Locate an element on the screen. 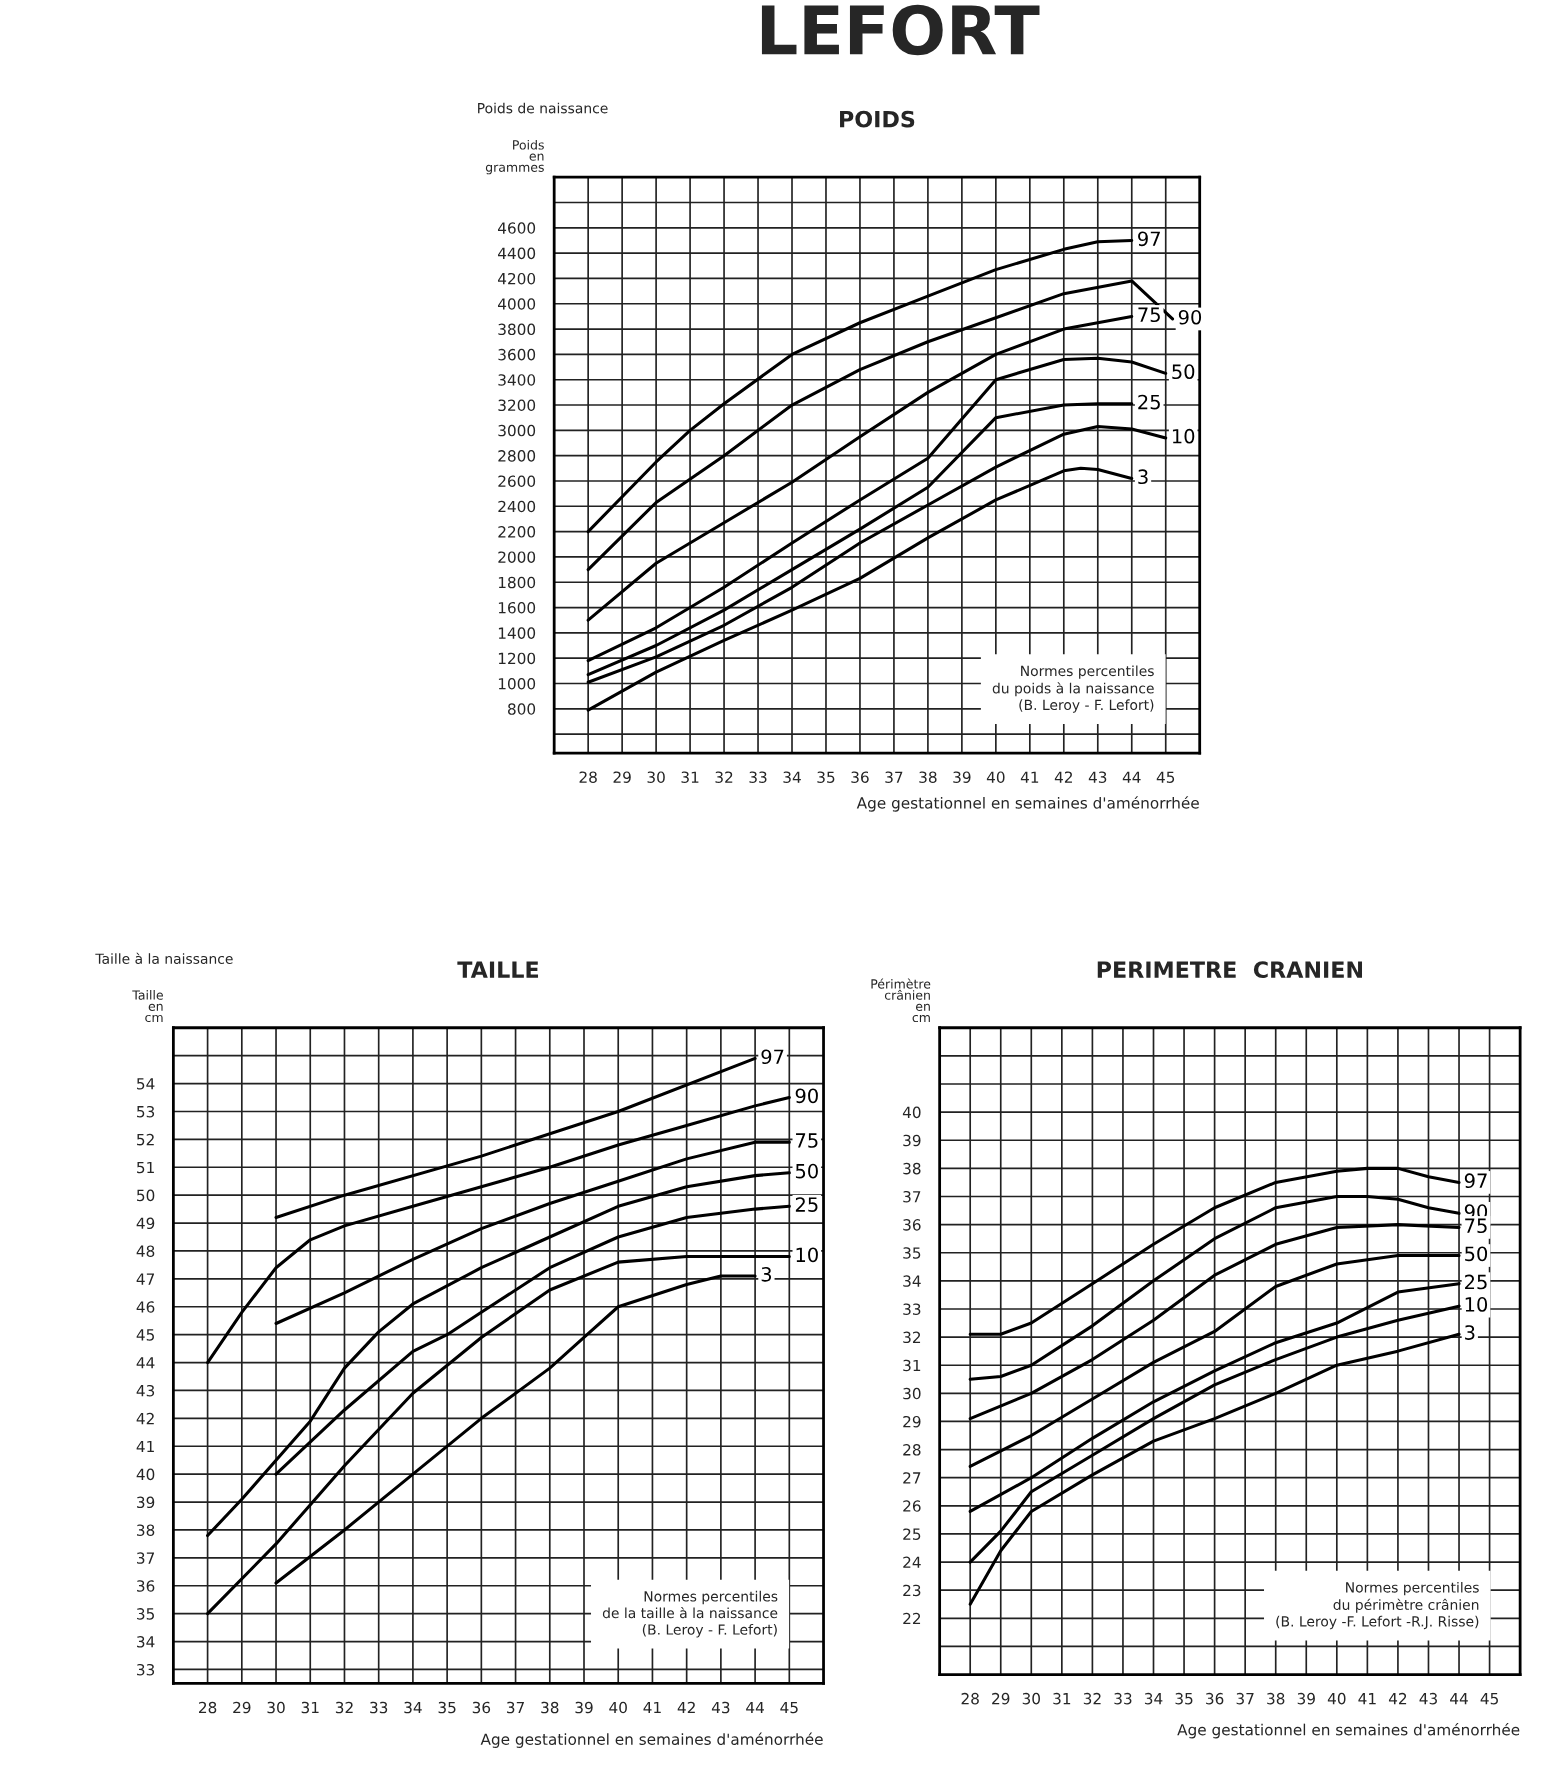  chart-title: PERIMETRE CRANIEN is located at coordinates (1230, 970).